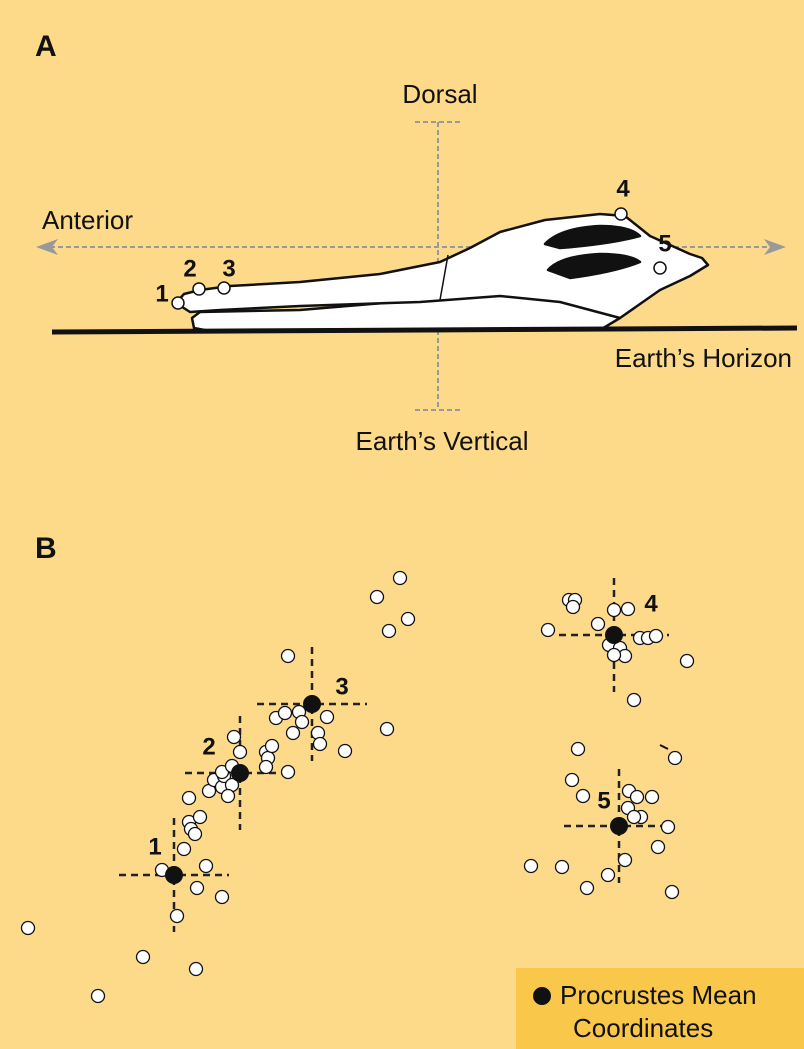  Describe the element at coordinates (542, 996) in the screenshot. I see `legend-marker` at that location.